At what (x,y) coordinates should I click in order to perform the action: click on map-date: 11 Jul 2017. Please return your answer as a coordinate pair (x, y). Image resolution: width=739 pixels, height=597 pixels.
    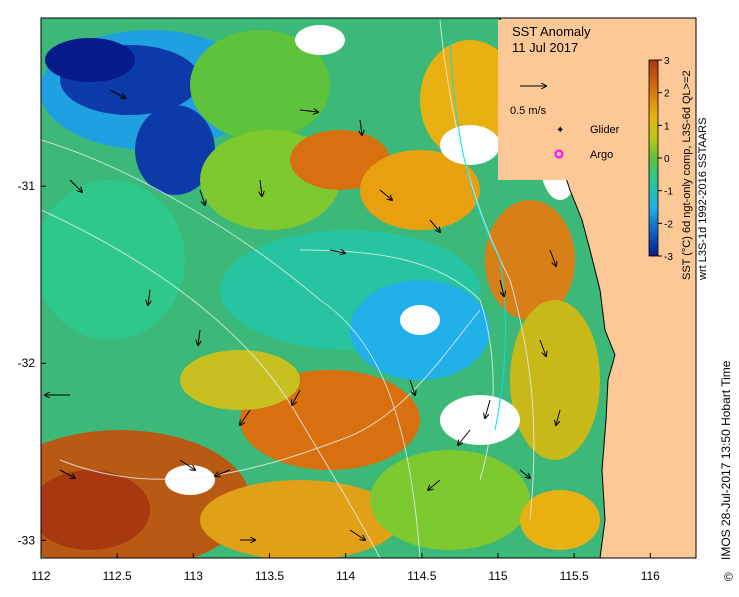
    Looking at the image, I should click on (545, 47).